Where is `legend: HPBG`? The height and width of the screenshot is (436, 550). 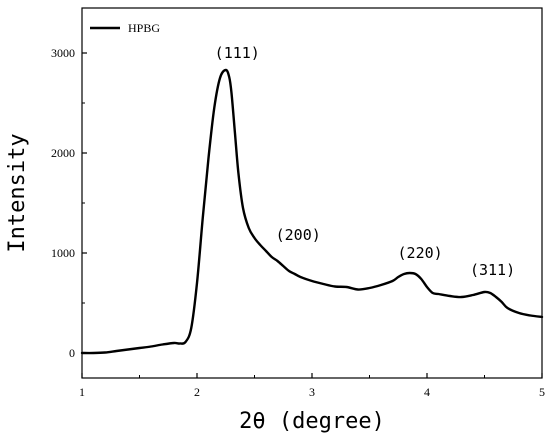 legend: HPBG is located at coordinates (125, 28).